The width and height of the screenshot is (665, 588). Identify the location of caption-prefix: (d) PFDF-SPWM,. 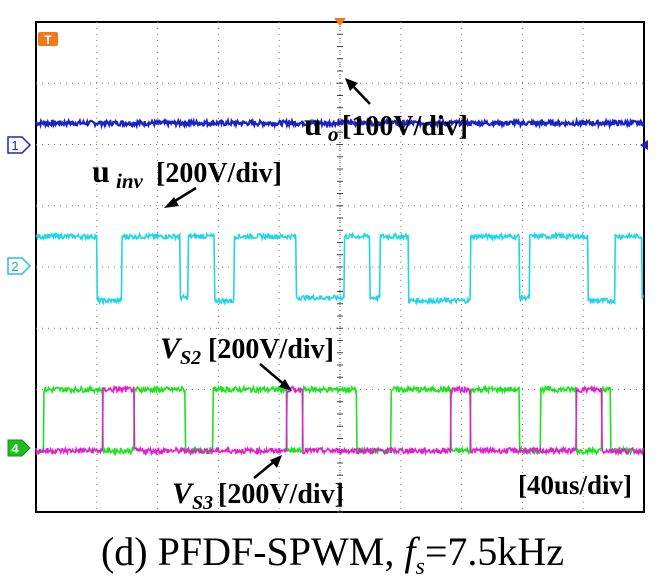
(247, 551).